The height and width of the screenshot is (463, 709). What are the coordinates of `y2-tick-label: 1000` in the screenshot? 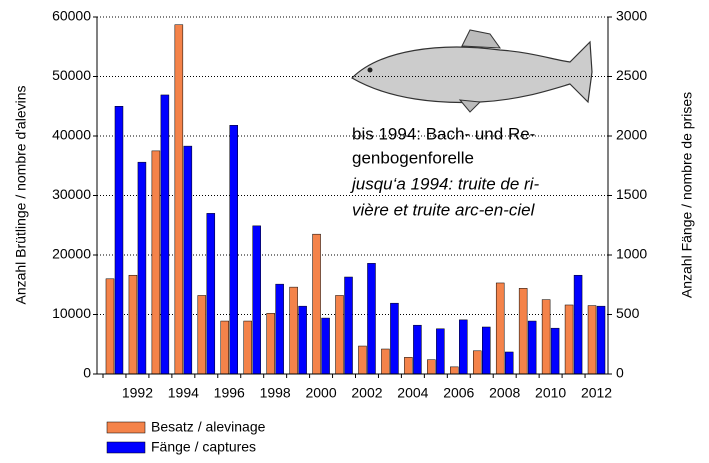 It's located at (631, 254).